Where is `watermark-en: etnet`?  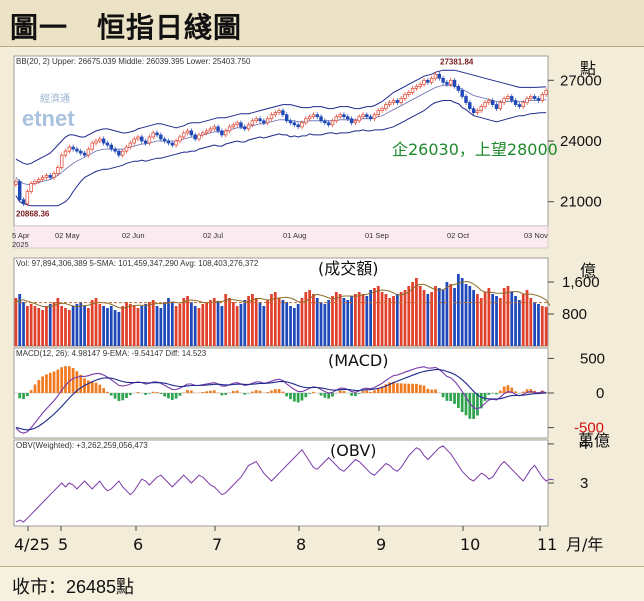 watermark-en: etnet is located at coordinates (48, 118).